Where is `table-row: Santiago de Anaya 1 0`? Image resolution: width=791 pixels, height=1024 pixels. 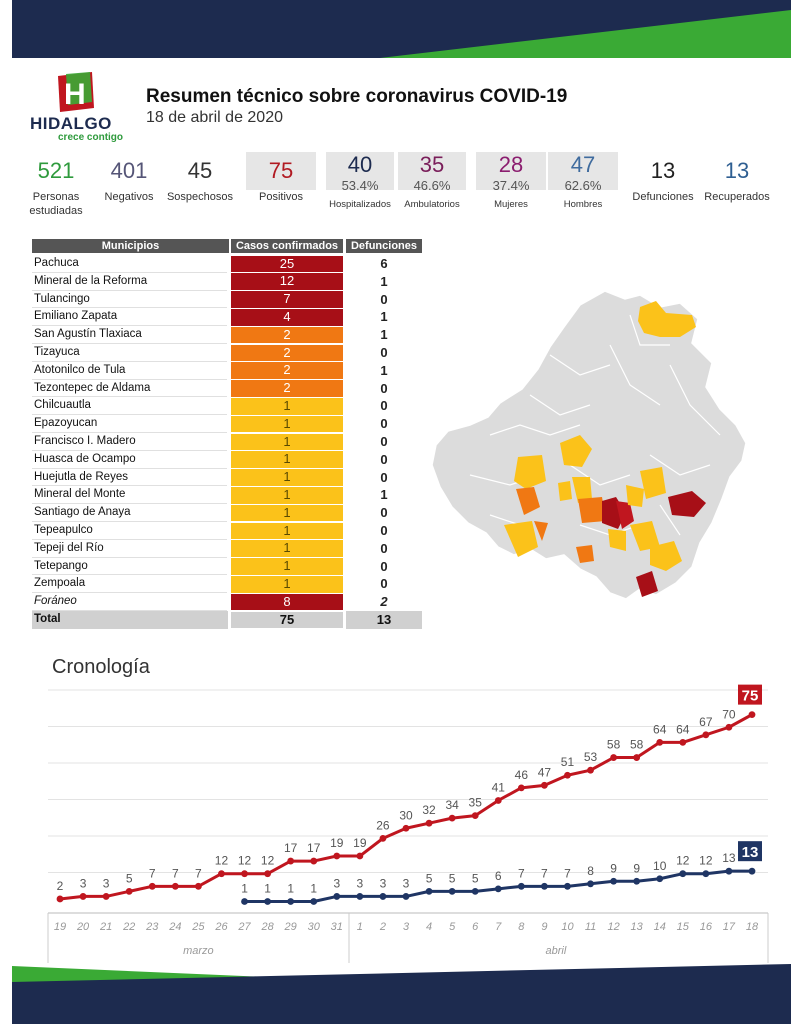
table-row: Santiago de Anaya 1 0 is located at coordinates (228, 513).